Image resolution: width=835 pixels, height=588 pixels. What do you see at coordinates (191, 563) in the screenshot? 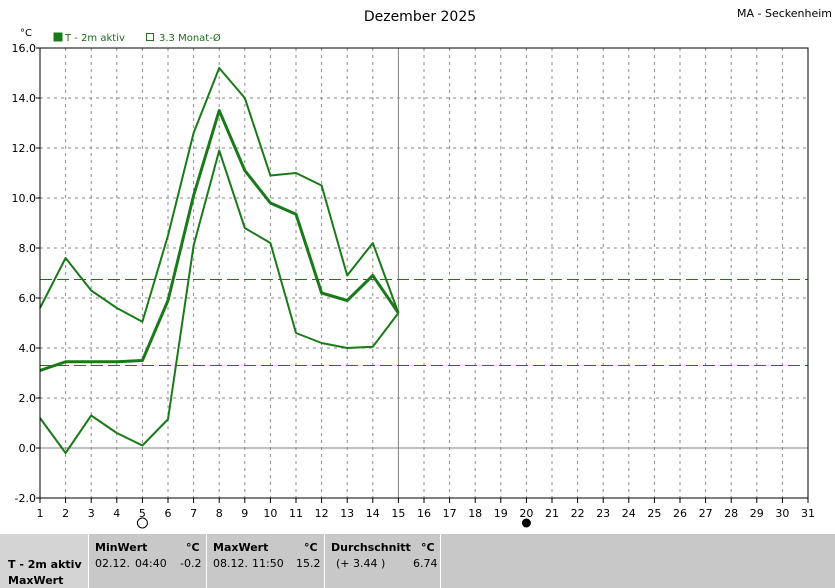
I see `min-value: -0.2` at bounding box center [191, 563].